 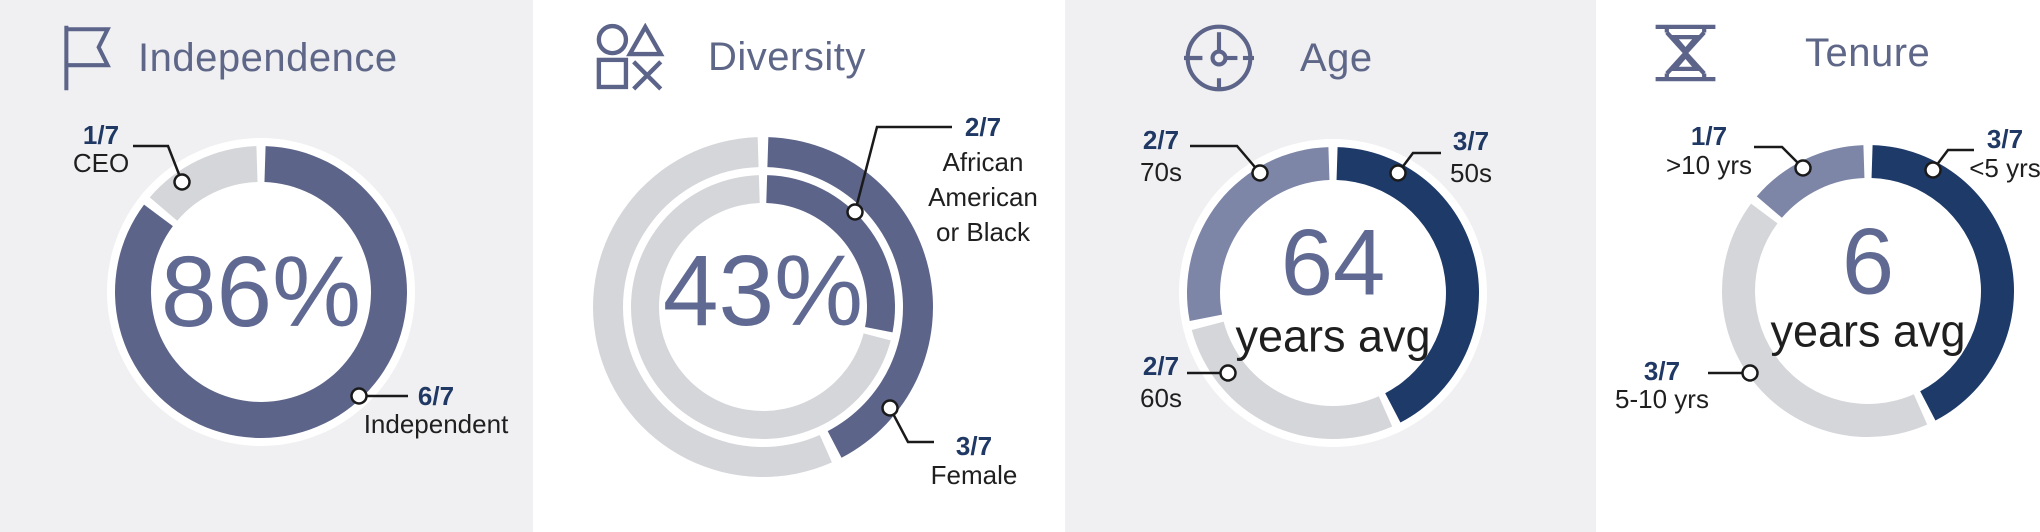 What do you see at coordinates (787, 56) in the screenshot?
I see `panel-title: Diversity` at bounding box center [787, 56].